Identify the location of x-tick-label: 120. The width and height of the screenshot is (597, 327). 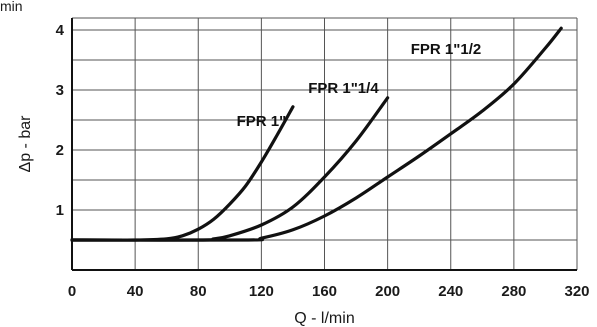
(261, 291).